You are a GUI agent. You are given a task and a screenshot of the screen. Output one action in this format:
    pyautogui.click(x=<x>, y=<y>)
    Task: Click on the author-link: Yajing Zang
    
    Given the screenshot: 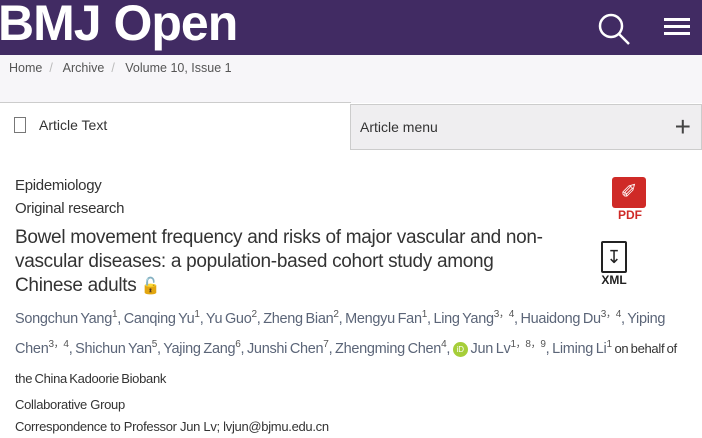 What is the action you would take?
    pyautogui.click(x=199, y=349)
    